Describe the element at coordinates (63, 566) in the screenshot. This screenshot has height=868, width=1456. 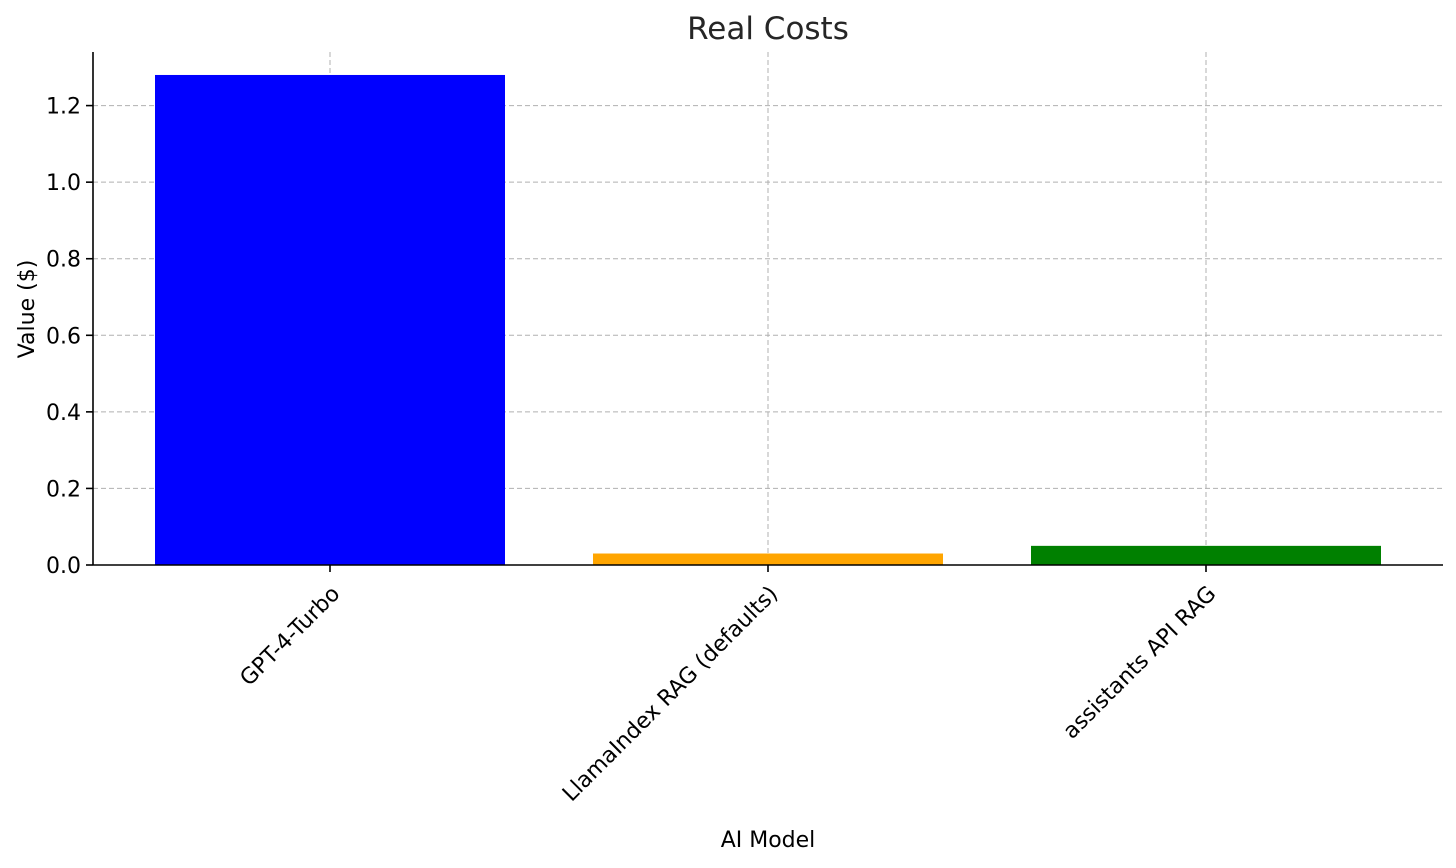
I see `y-tick-label: 0.0` at that location.